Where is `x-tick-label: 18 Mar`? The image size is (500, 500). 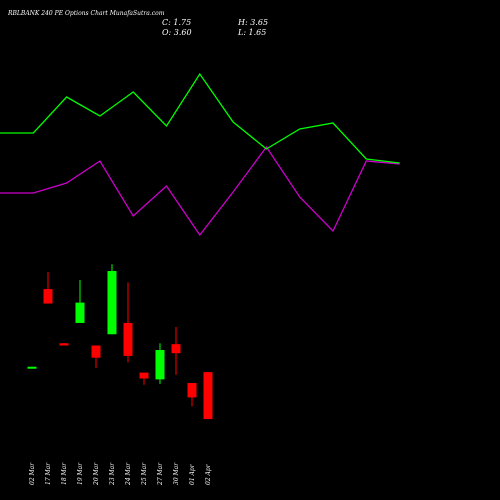 x-tick-label: 18 Mar is located at coordinates (64, 473).